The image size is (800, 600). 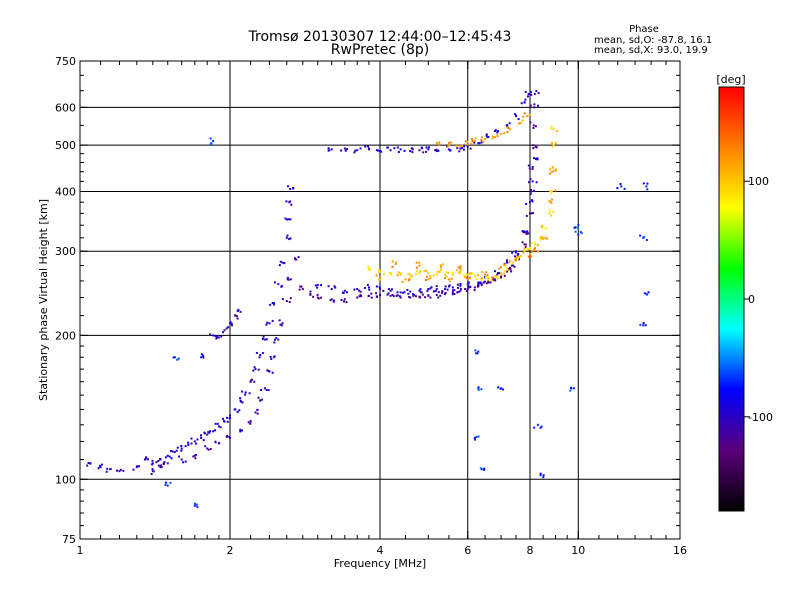 What do you see at coordinates (530, 550) in the screenshot?
I see `x-tick-label: 8` at bounding box center [530, 550].